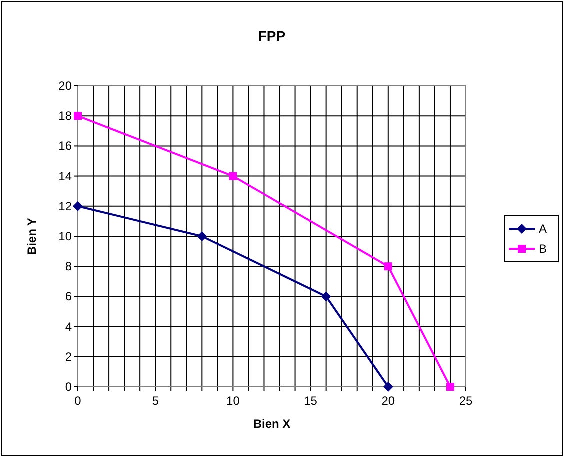  What do you see at coordinates (68, 267) in the screenshot?
I see `y-tick-label: 8` at bounding box center [68, 267].